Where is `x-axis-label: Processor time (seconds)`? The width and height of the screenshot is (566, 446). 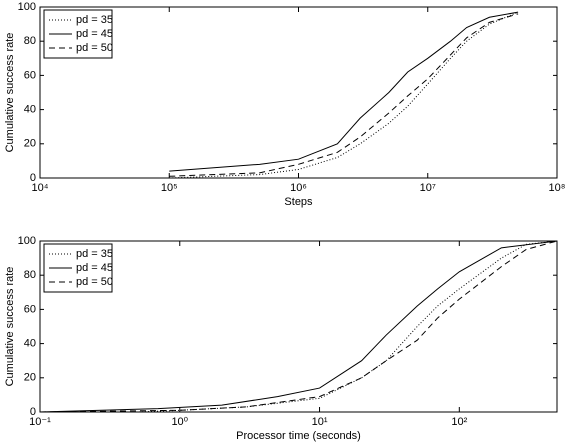
x-axis-label: Processor time (seconds) is located at coordinates (298, 436).